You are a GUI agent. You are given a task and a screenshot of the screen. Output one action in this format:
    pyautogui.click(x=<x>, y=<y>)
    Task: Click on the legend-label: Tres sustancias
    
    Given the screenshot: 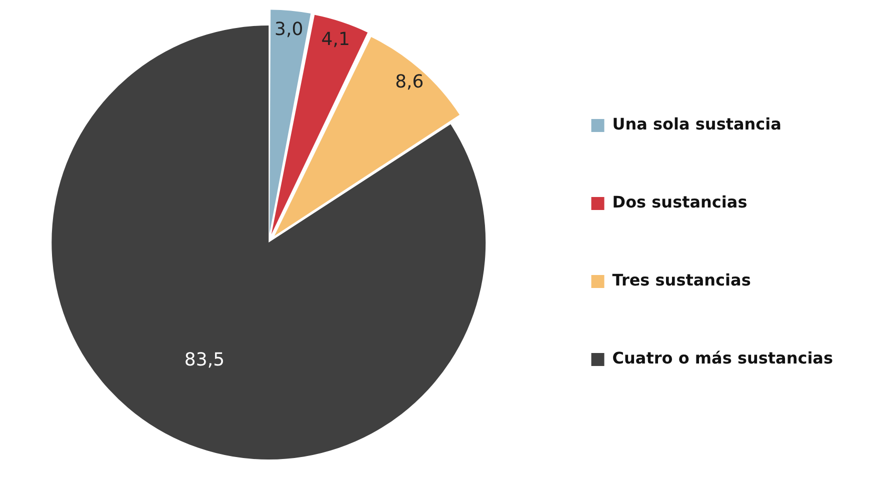 What is the action you would take?
    pyautogui.click(x=681, y=280)
    